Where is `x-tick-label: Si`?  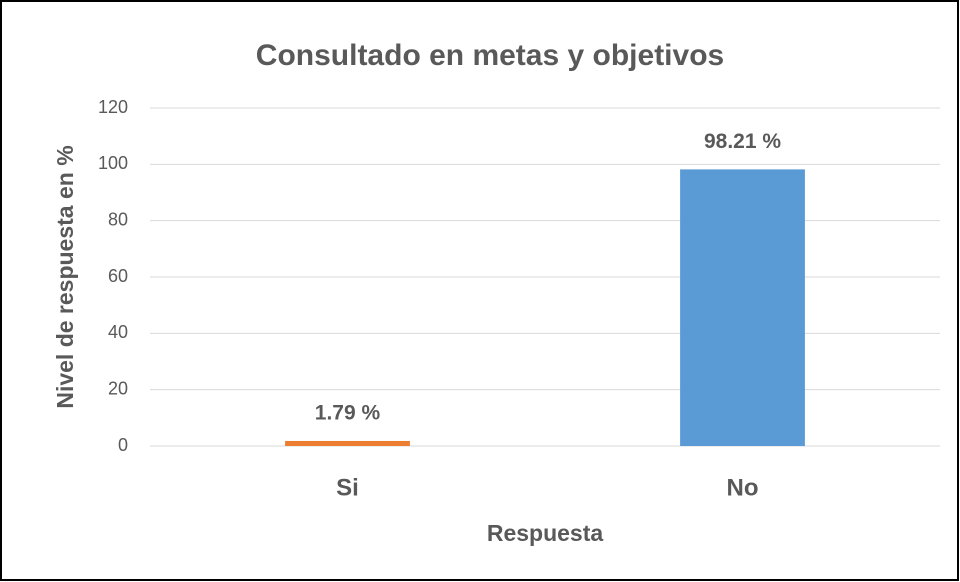
x-tick-label: Si is located at coordinates (347, 487).